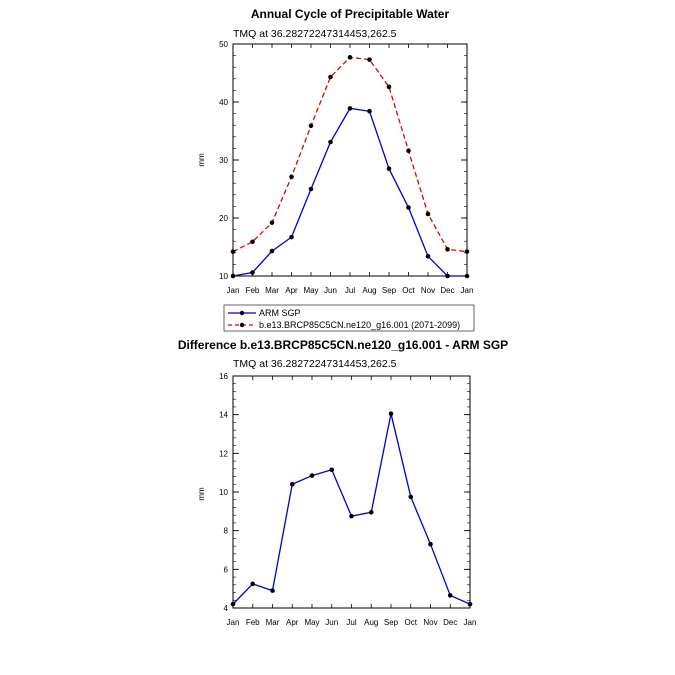  I want to click on chart1-frame, so click(350, 160).